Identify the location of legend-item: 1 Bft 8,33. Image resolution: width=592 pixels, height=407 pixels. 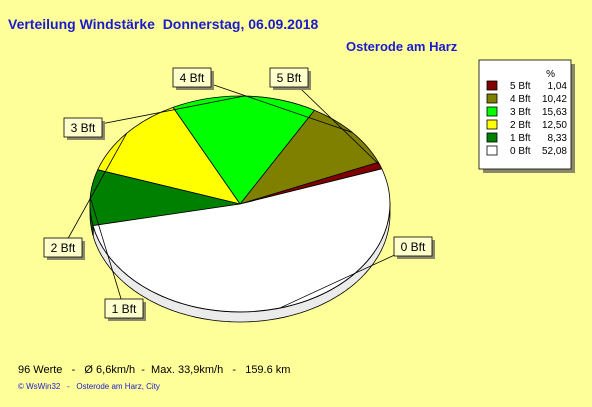
(527, 138).